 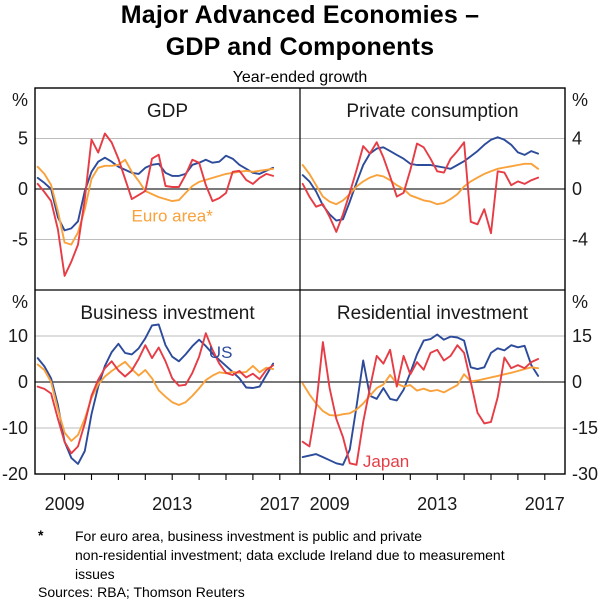 What do you see at coordinates (167, 313) in the screenshot?
I see `panel-title-business-investment: Business investment` at bounding box center [167, 313].